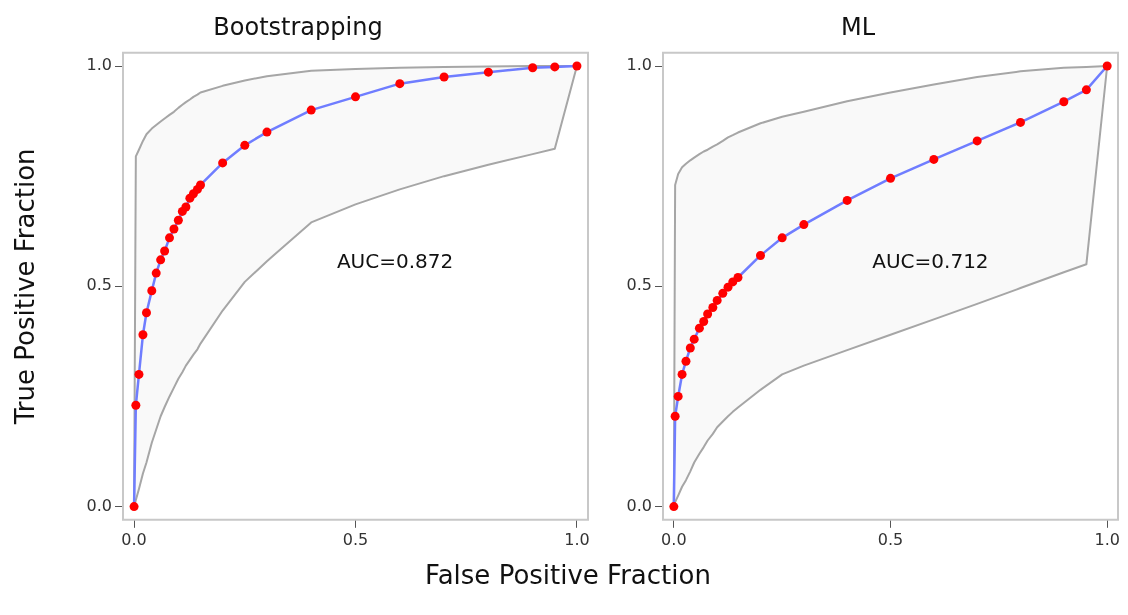 Image resolution: width=1128 pixels, height=615 pixels. I want to click on annotation: AUC=0.872, so click(395, 261).